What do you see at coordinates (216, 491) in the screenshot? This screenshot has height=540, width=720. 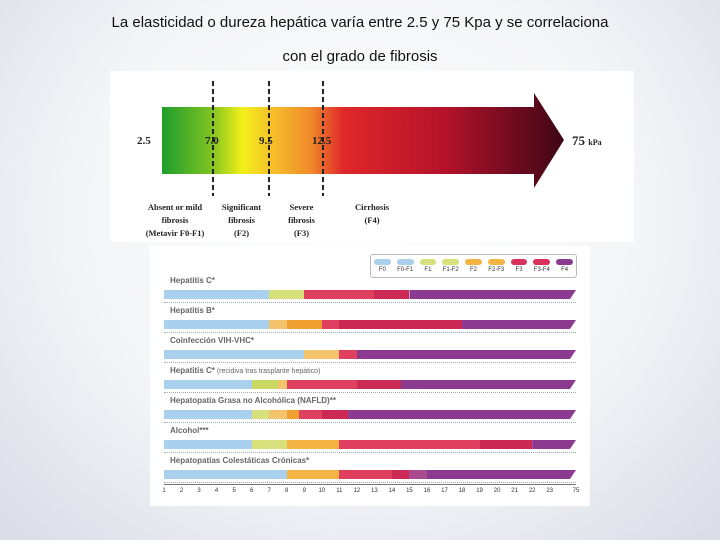 I see `x-tick-label: 4` at bounding box center [216, 491].